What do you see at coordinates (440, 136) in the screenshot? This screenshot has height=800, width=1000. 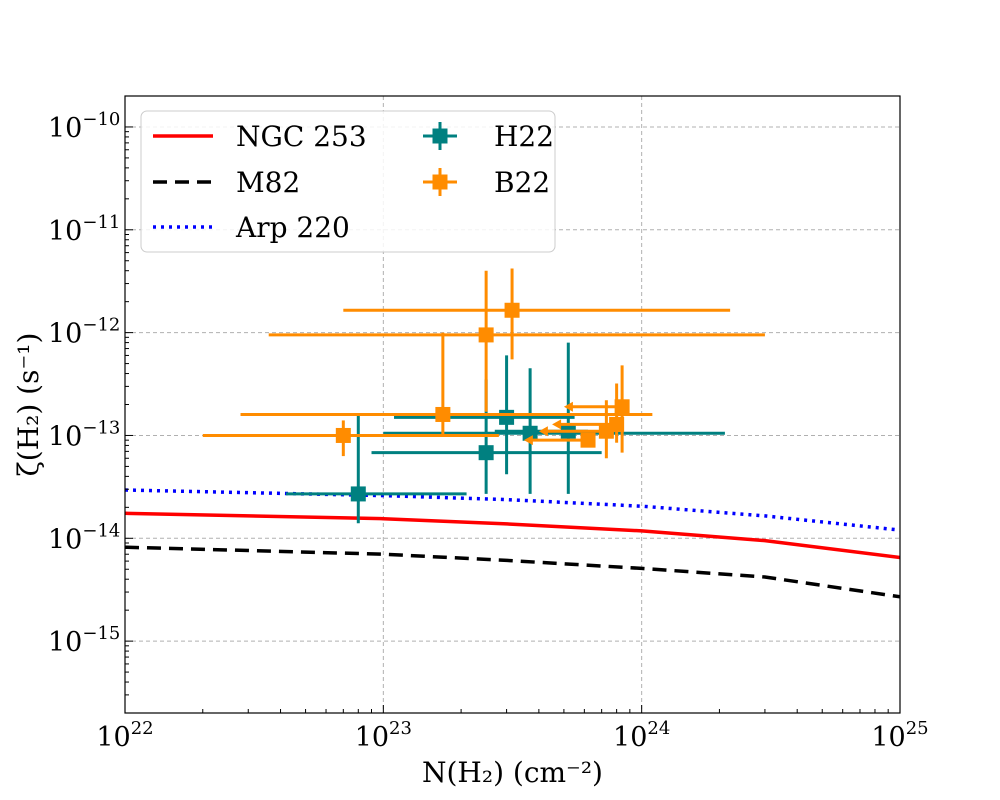 I see `legend-swatch-h22-marker` at bounding box center [440, 136].